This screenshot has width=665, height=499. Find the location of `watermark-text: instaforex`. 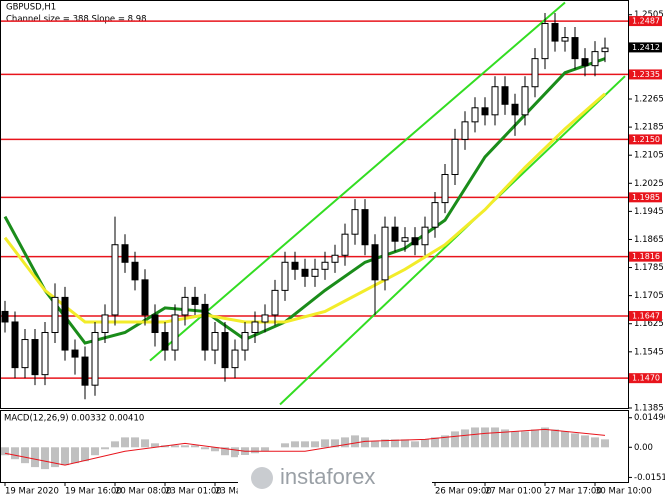

watermark-text: instaforex is located at coordinates (327, 476).